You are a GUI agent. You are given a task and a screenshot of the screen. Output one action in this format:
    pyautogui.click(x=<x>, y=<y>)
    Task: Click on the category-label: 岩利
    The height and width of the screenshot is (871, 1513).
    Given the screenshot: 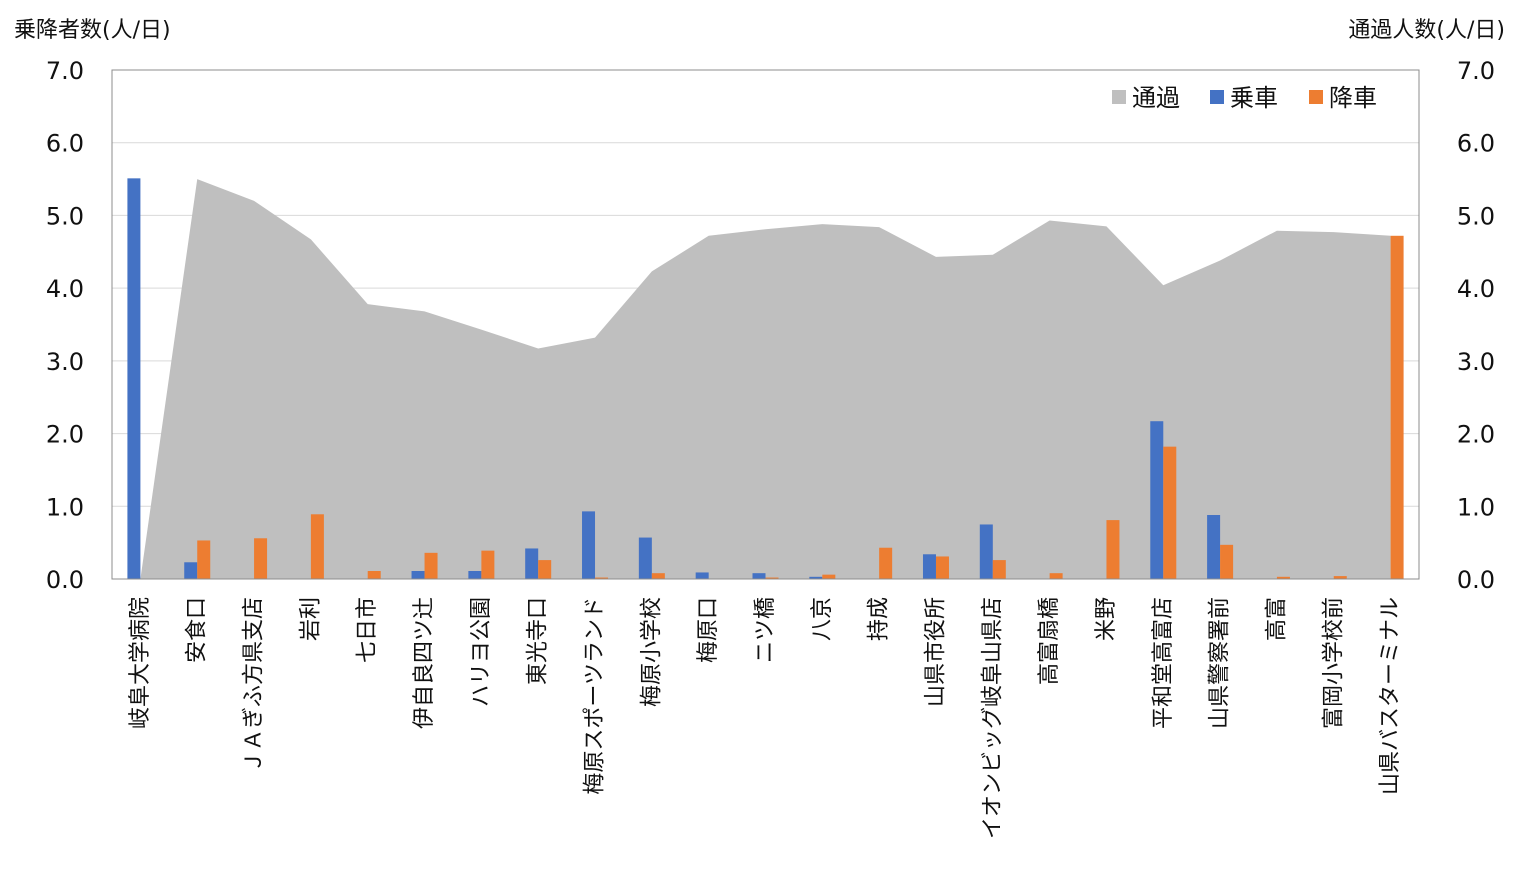 What is the action you would take?
    pyautogui.click(x=310, y=619)
    